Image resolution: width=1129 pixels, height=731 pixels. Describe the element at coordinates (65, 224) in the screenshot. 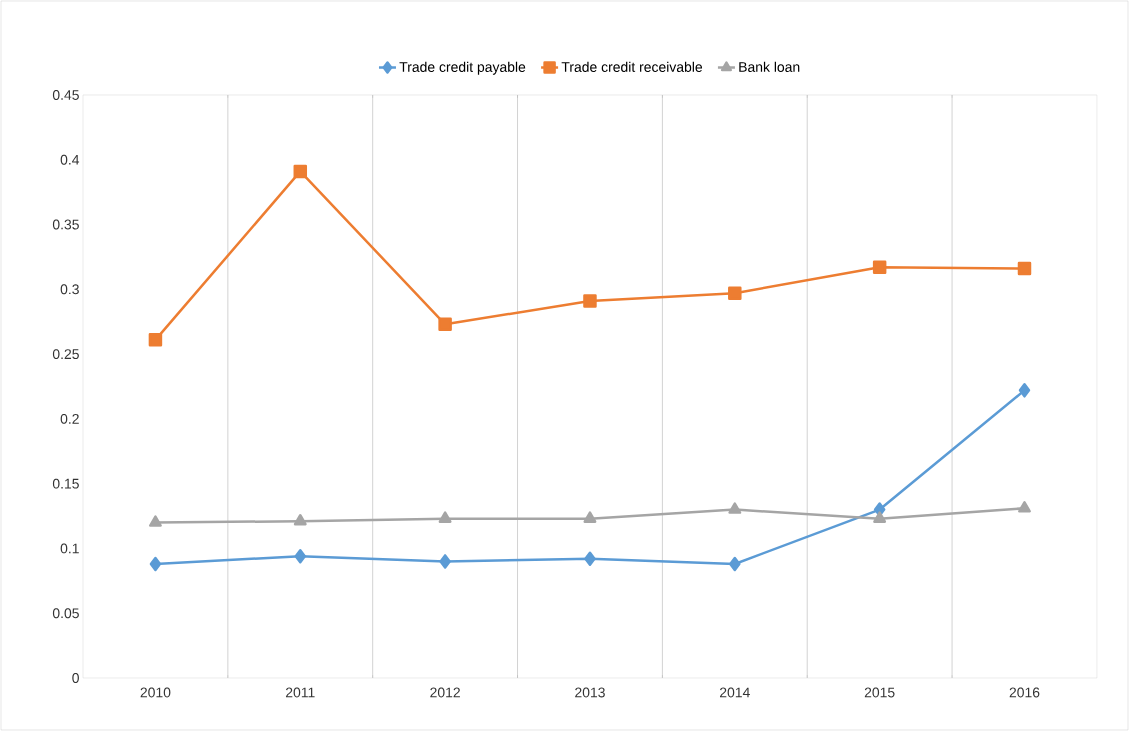

I see `y-tick-label: 0.35` at that location.